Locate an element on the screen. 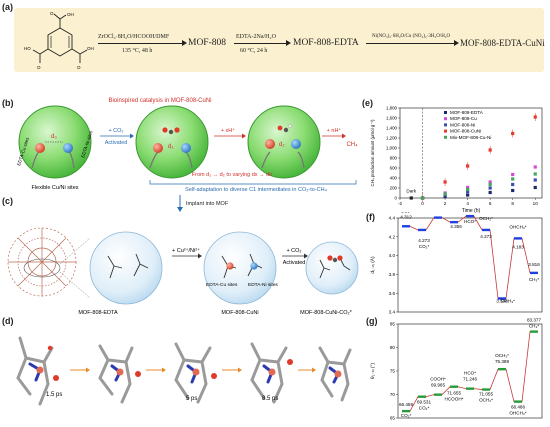 The height and width of the screenshot is (427, 550). product-mof-808: MOF-808 is located at coordinates (207, 43).